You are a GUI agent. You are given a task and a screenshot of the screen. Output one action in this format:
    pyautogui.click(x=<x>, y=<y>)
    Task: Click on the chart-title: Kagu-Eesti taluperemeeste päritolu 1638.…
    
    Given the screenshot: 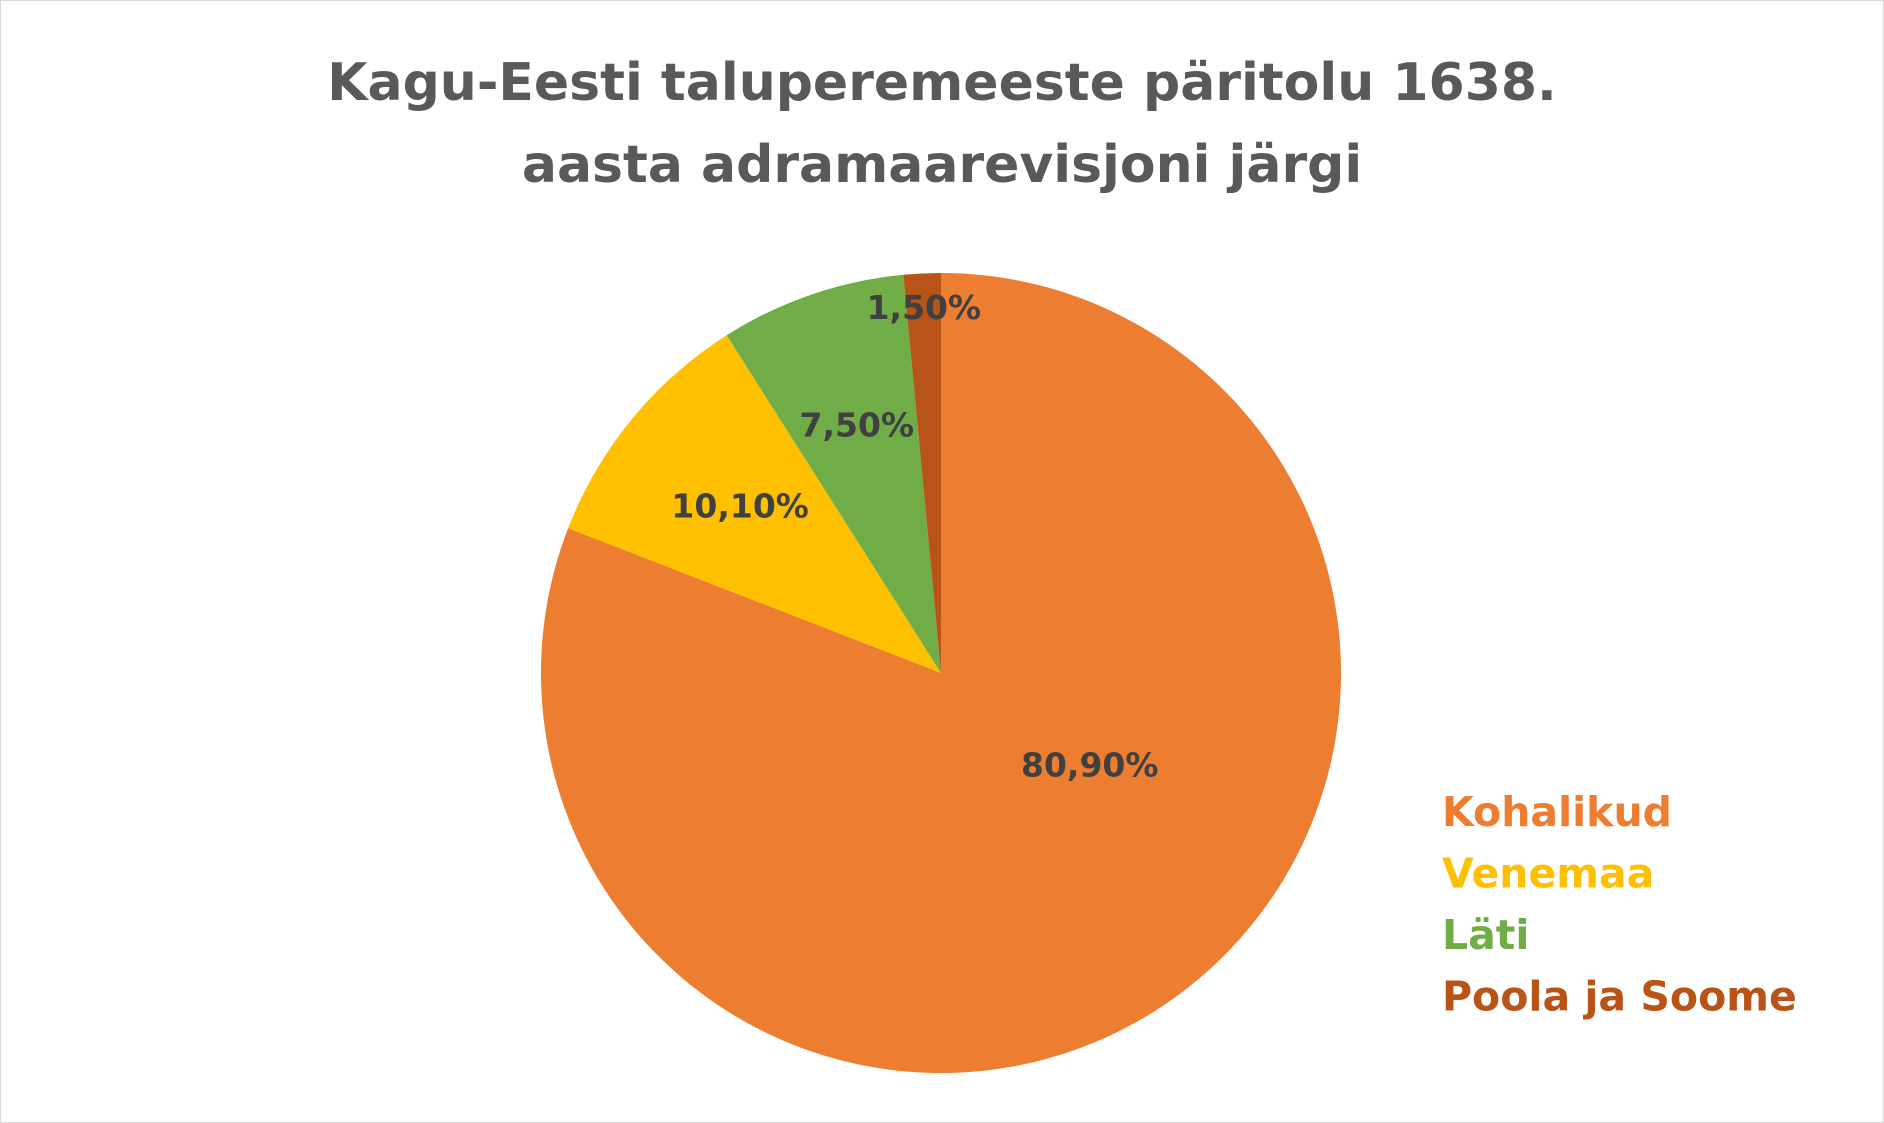 What is the action you would take?
    pyautogui.click(x=942, y=124)
    